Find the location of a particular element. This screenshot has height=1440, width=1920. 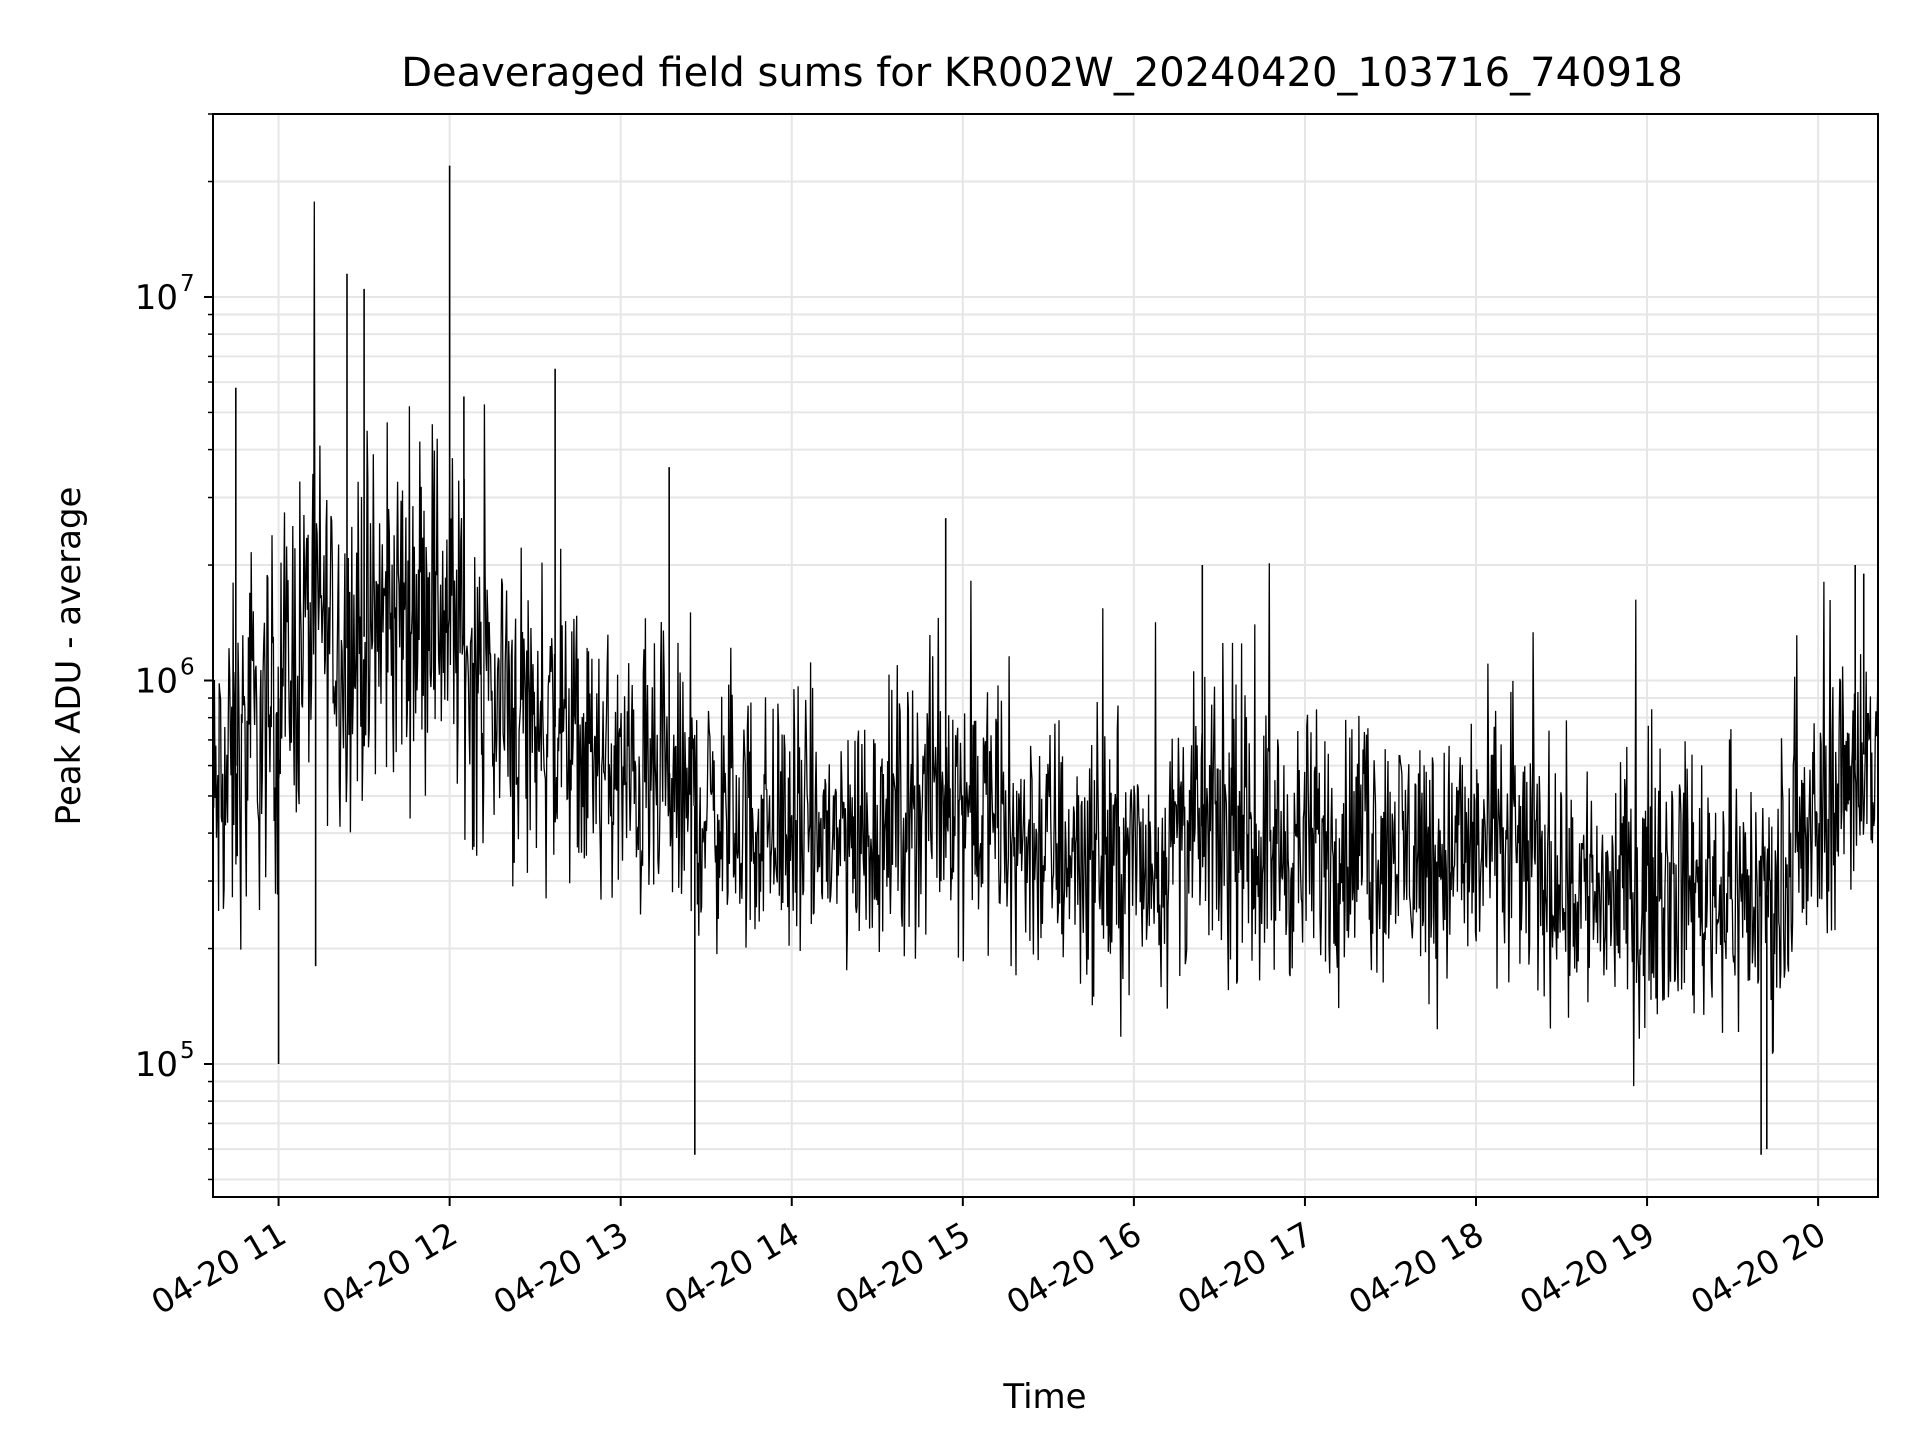

x-tick-label: 04-20 17 is located at coordinates (1245, 1268).